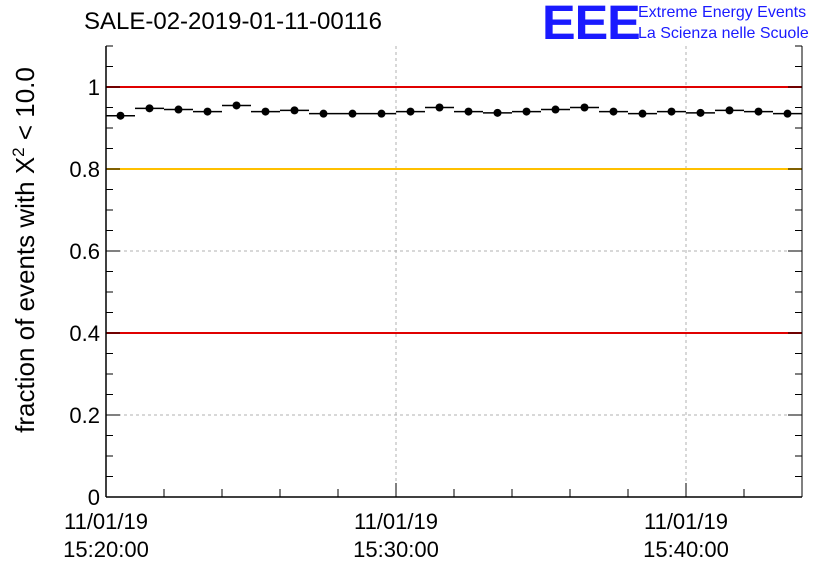  I want to click on y-tick-label: 0.4, so click(84, 333).